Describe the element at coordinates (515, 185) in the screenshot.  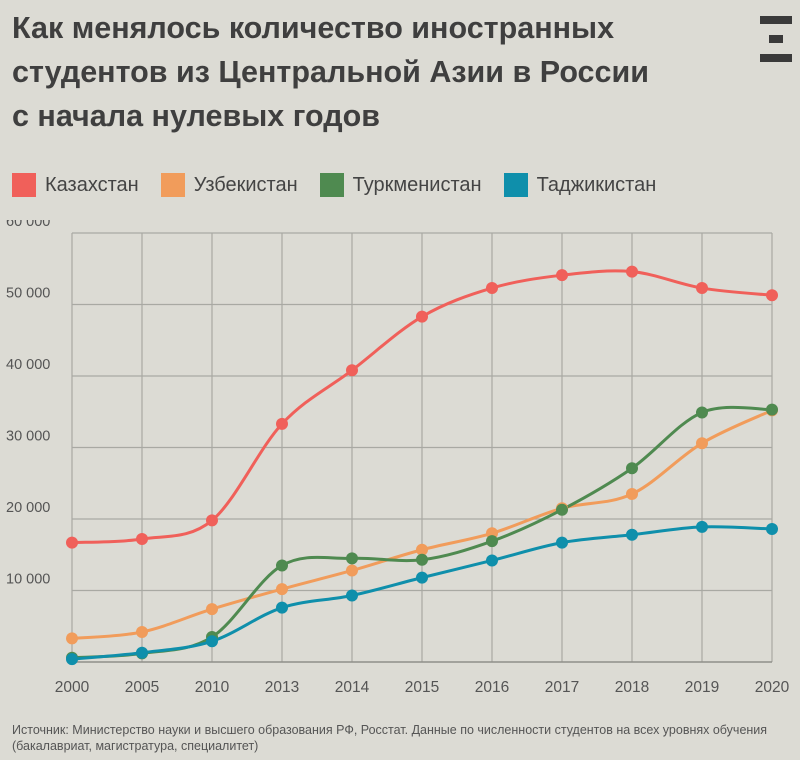
I see `legend-swatch-tajikistan` at that location.